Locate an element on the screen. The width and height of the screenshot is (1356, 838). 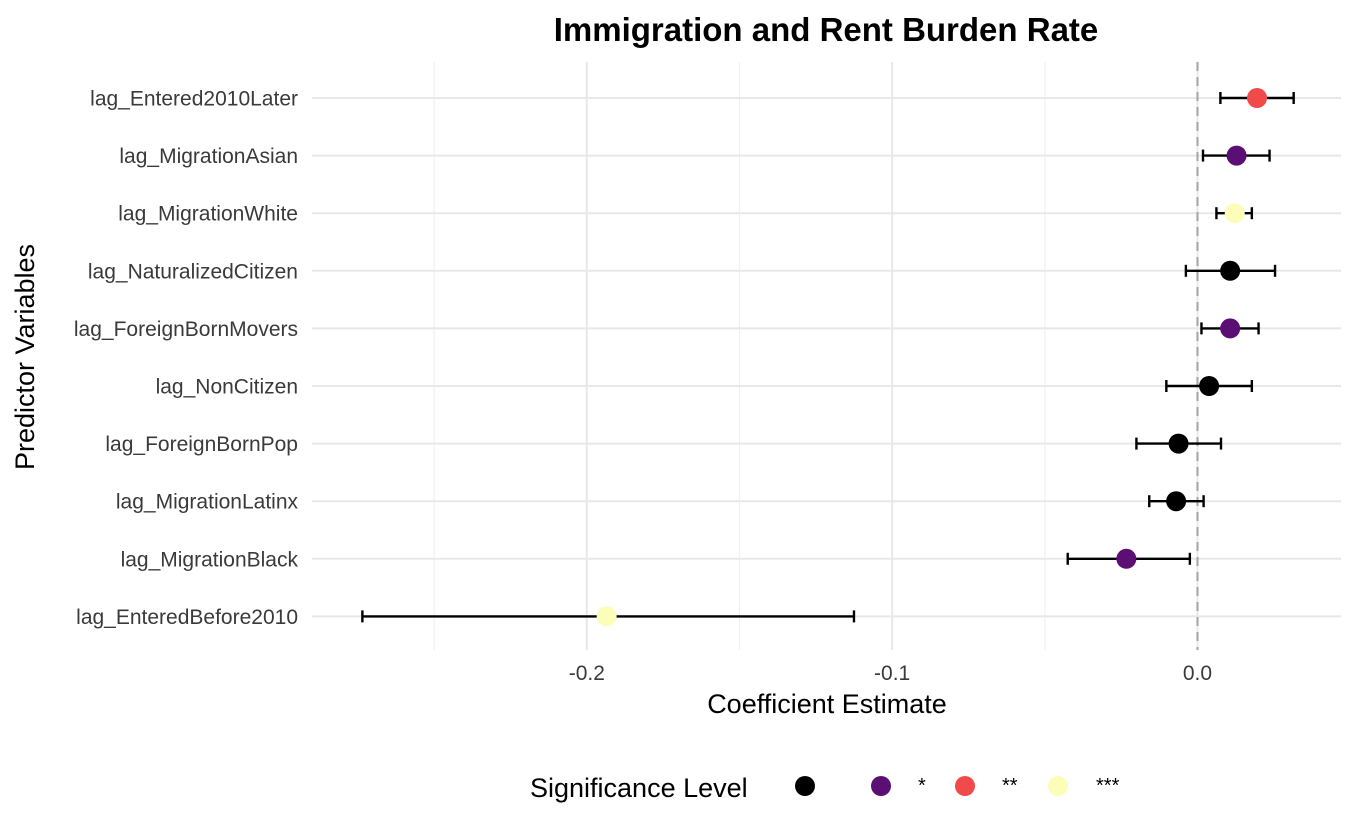
y-tick-label: lag_ForeignBornPop is located at coordinates (201, 444).